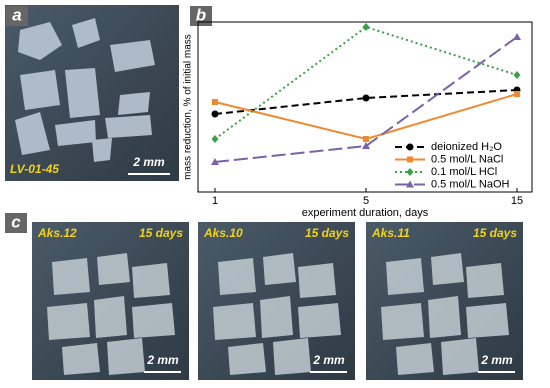 The height and width of the screenshot is (388, 550). I want to click on legend-label: 0.1 mol/L HCl, so click(464, 172).